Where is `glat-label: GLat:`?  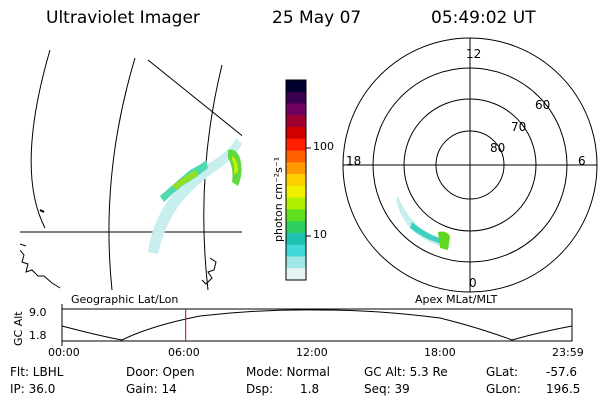
glat-label: GLat: is located at coordinates (502, 372).